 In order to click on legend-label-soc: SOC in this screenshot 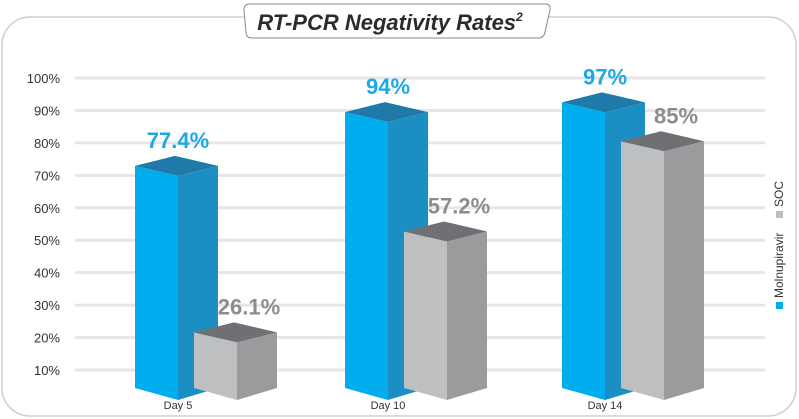, I will do `click(779, 194)`.